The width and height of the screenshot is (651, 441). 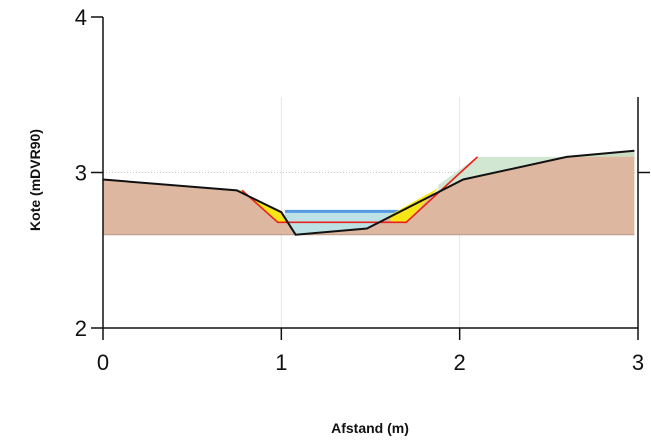 What do you see at coordinates (262, 206) in the screenshot?
I see `cut-area-left` at bounding box center [262, 206].